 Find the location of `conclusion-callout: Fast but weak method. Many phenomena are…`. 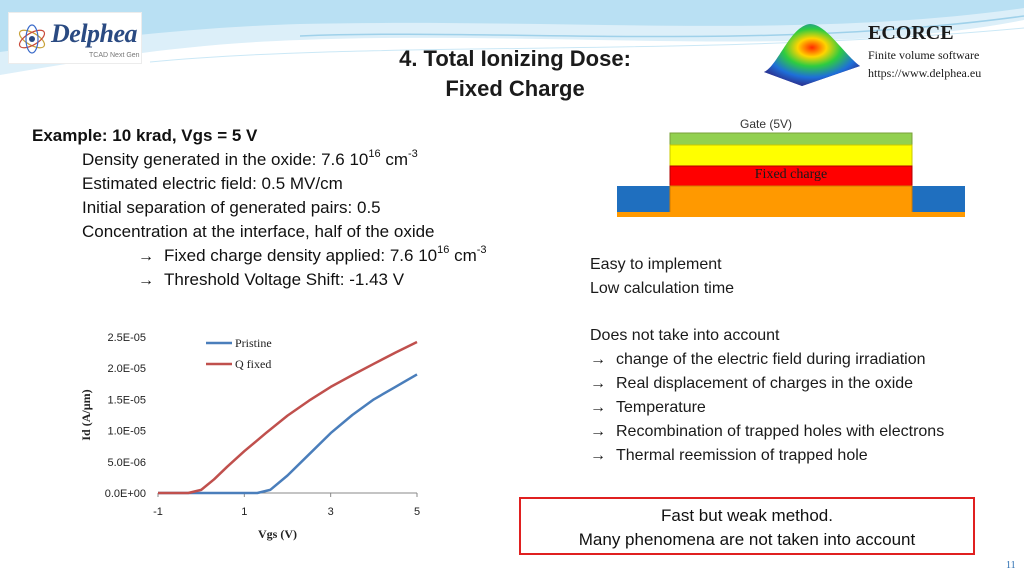

conclusion-callout: Fast but weak method. Many phenomena are… is located at coordinates (747, 526).